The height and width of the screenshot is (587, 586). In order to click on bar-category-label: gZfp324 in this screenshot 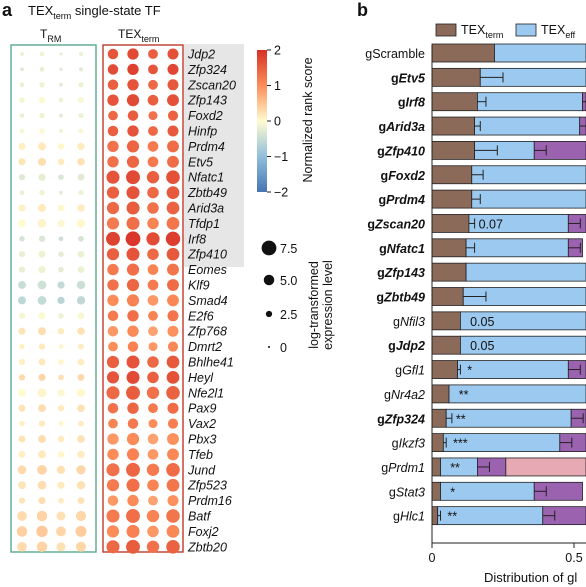, I will do `click(401, 419)`.